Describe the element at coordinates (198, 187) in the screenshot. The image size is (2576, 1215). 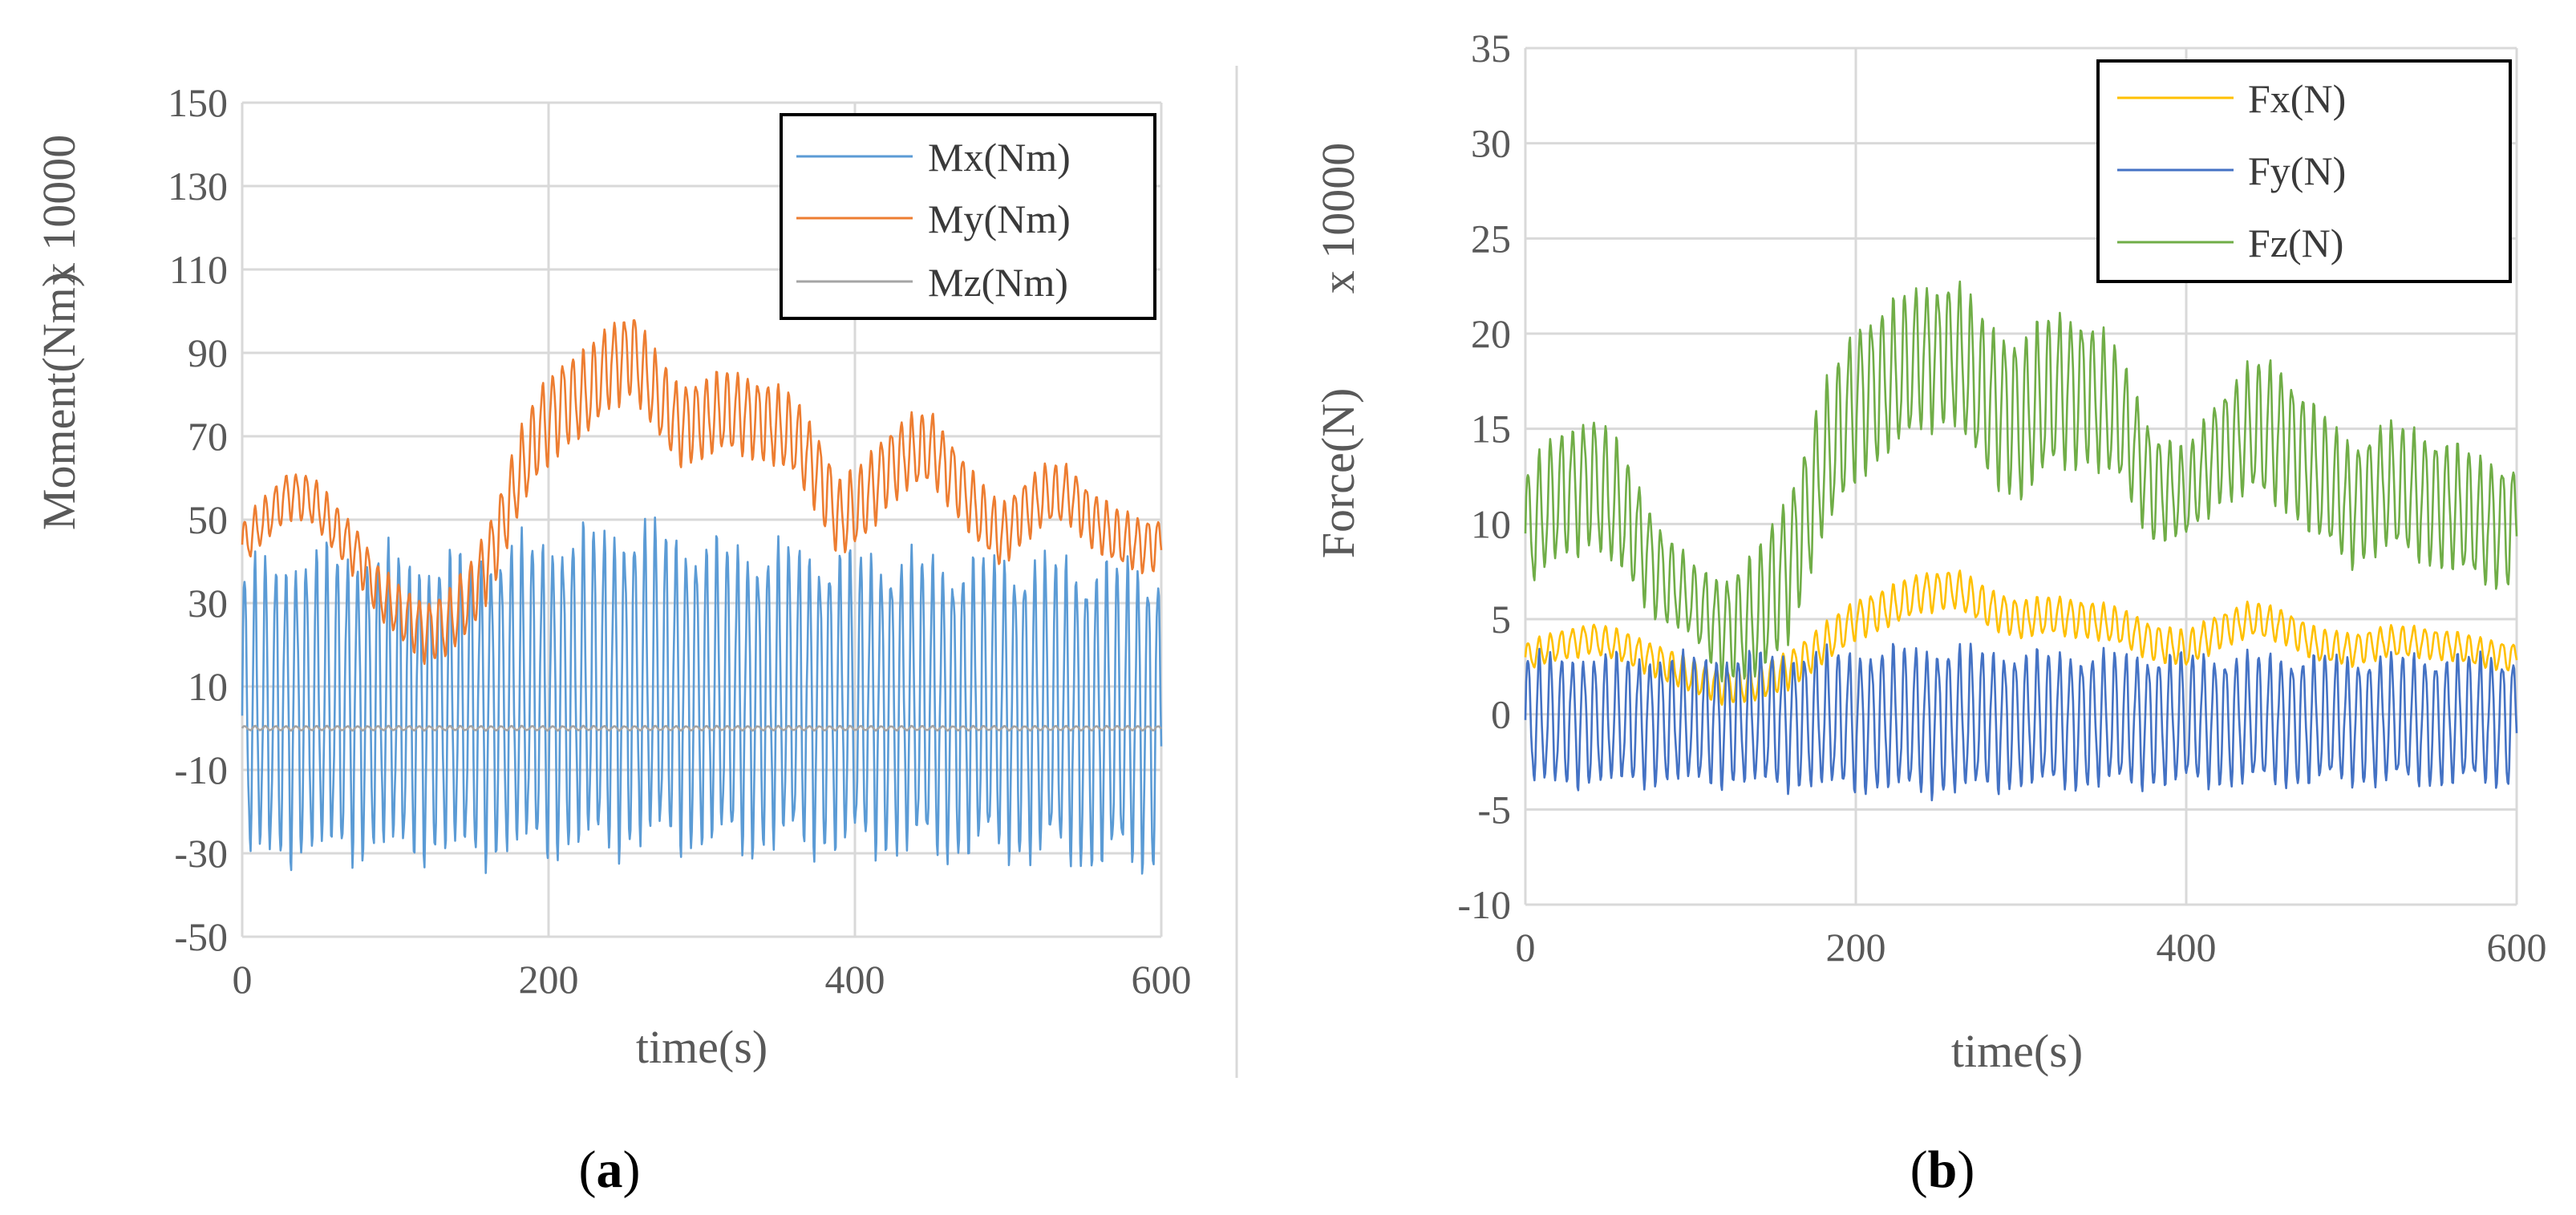
I see `y-tick-label: 130` at that location.